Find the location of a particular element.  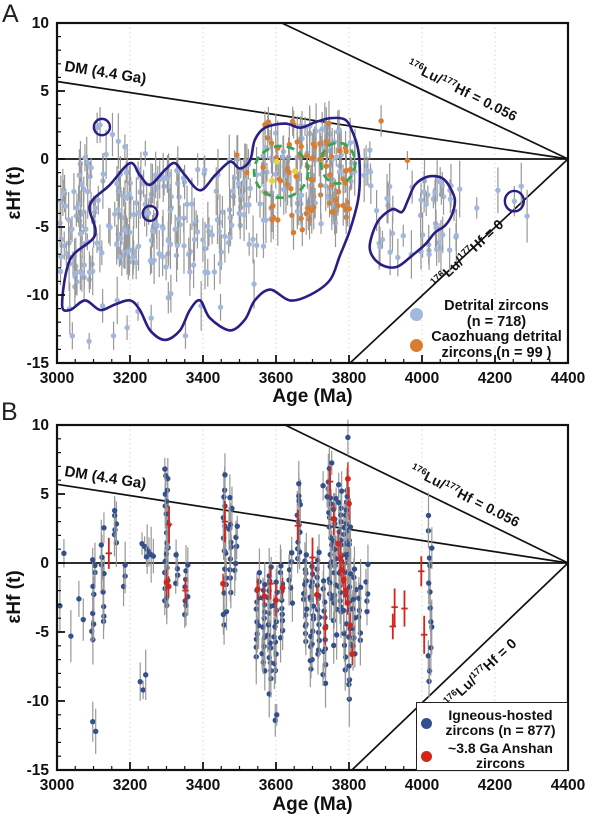

y-tick-label: 5 is located at coordinates (44, 91).